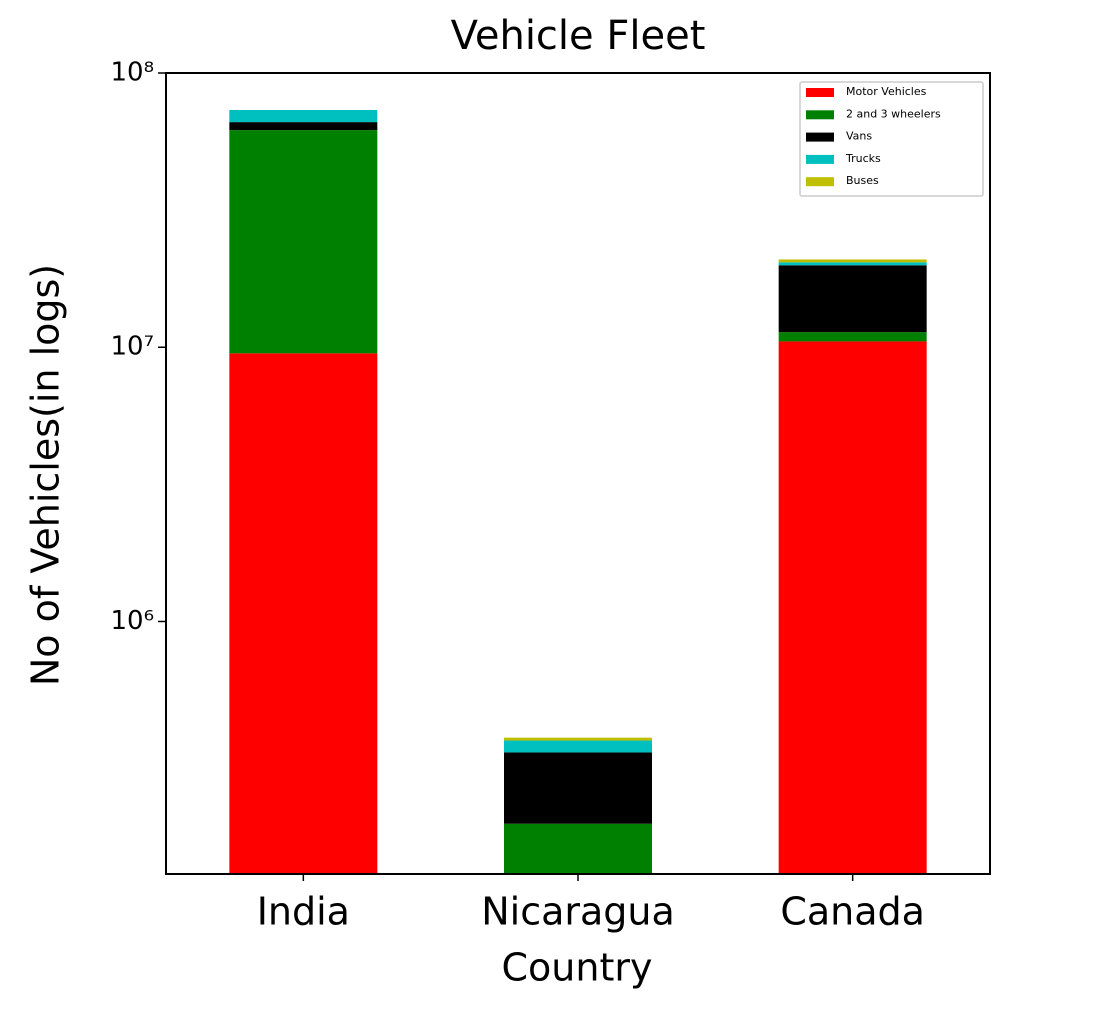 The width and height of the screenshot is (1100, 1034). Describe the element at coordinates (893, 113) in the screenshot. I see `legend-label: 2 and 3 wheelers` at that location.